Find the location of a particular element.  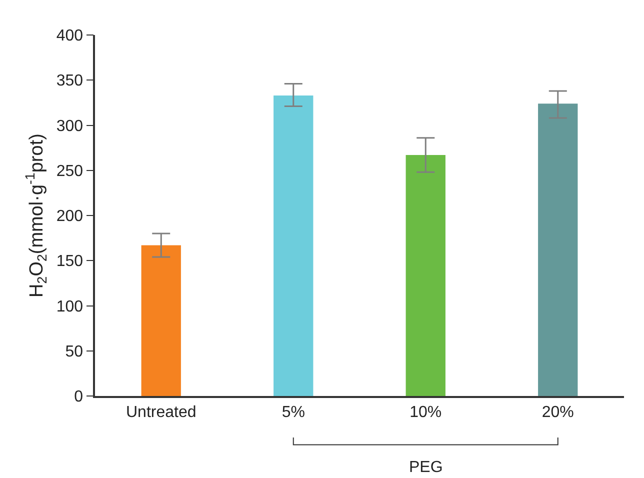

y-tick-label: 100 is located at coordinates (70, 307).